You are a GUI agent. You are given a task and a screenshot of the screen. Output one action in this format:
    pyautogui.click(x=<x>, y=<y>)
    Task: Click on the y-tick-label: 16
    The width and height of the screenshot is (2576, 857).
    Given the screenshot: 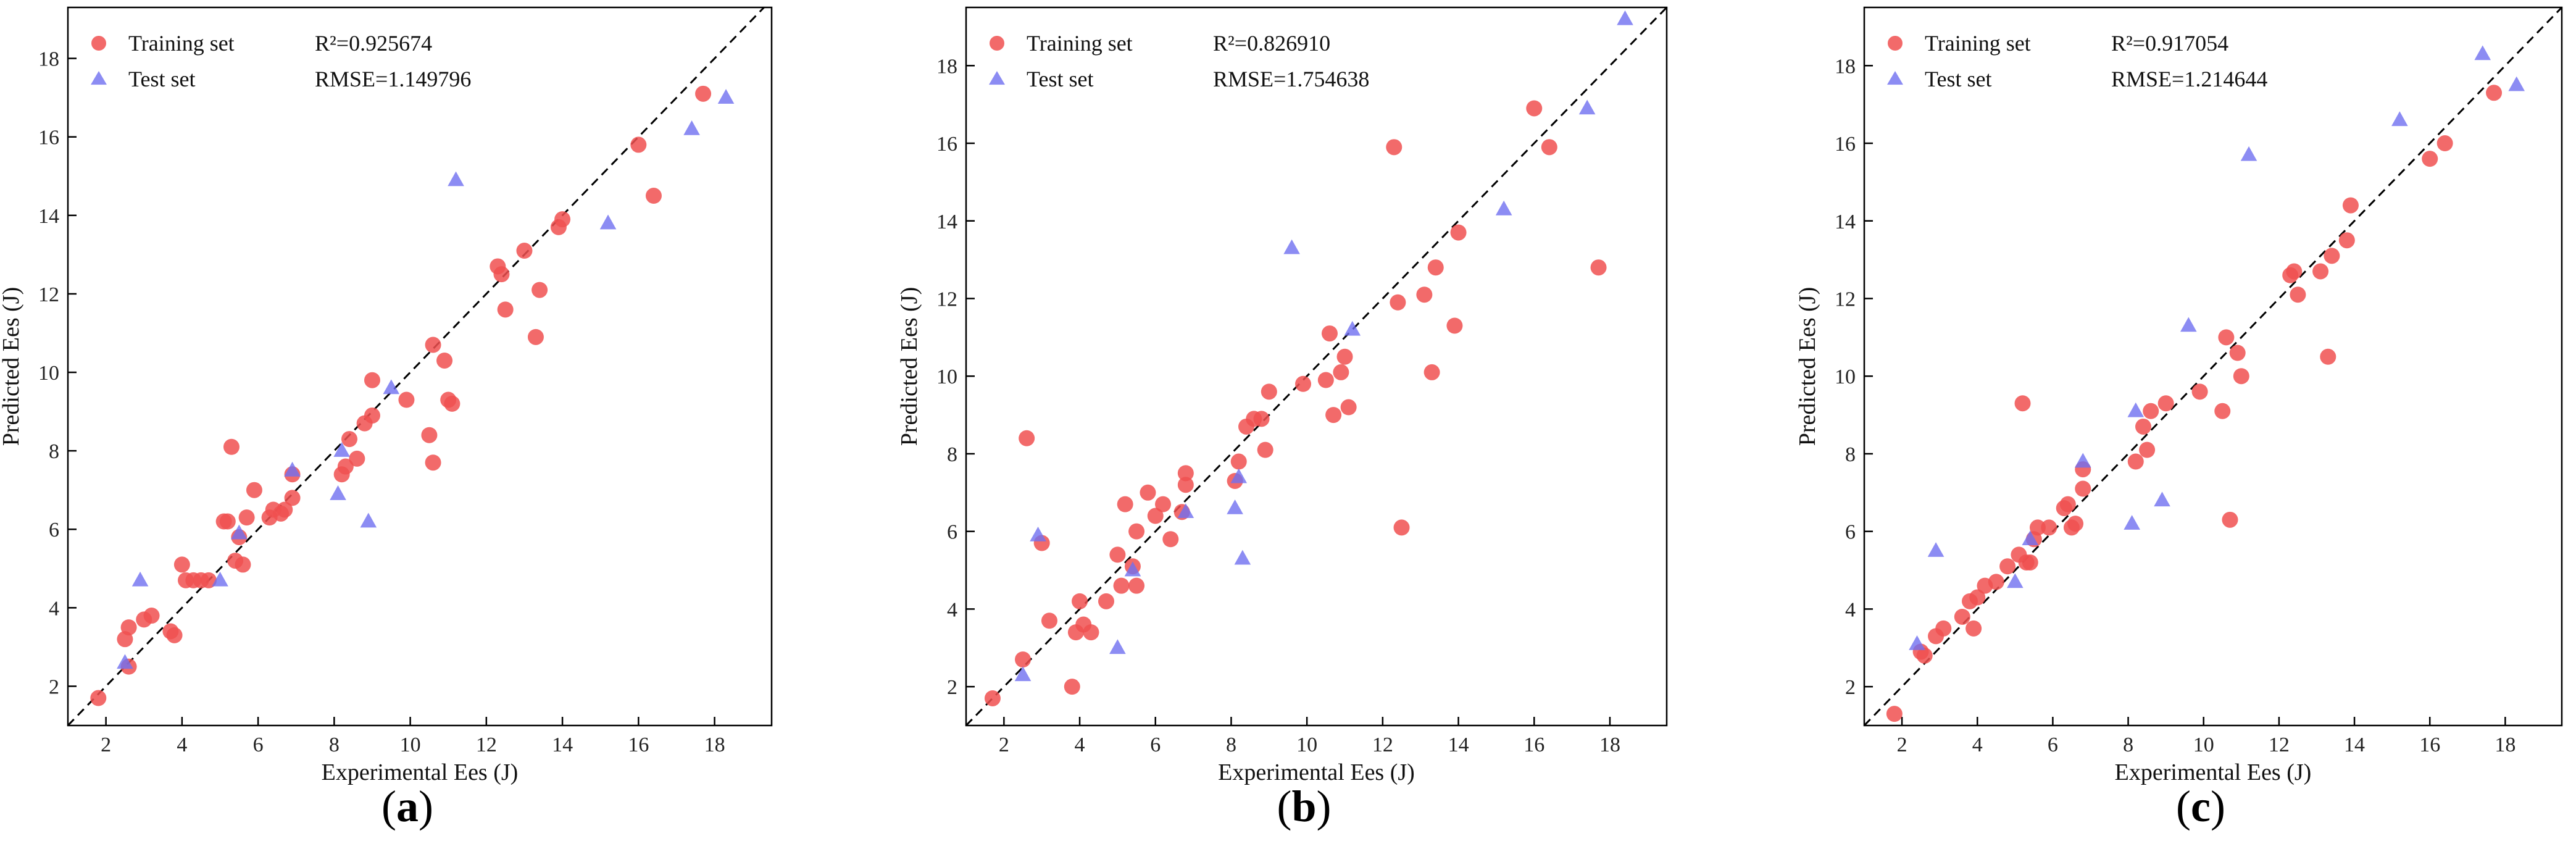 What is the action you would take?
    pyautogui.click(x=1846, y=144)
    